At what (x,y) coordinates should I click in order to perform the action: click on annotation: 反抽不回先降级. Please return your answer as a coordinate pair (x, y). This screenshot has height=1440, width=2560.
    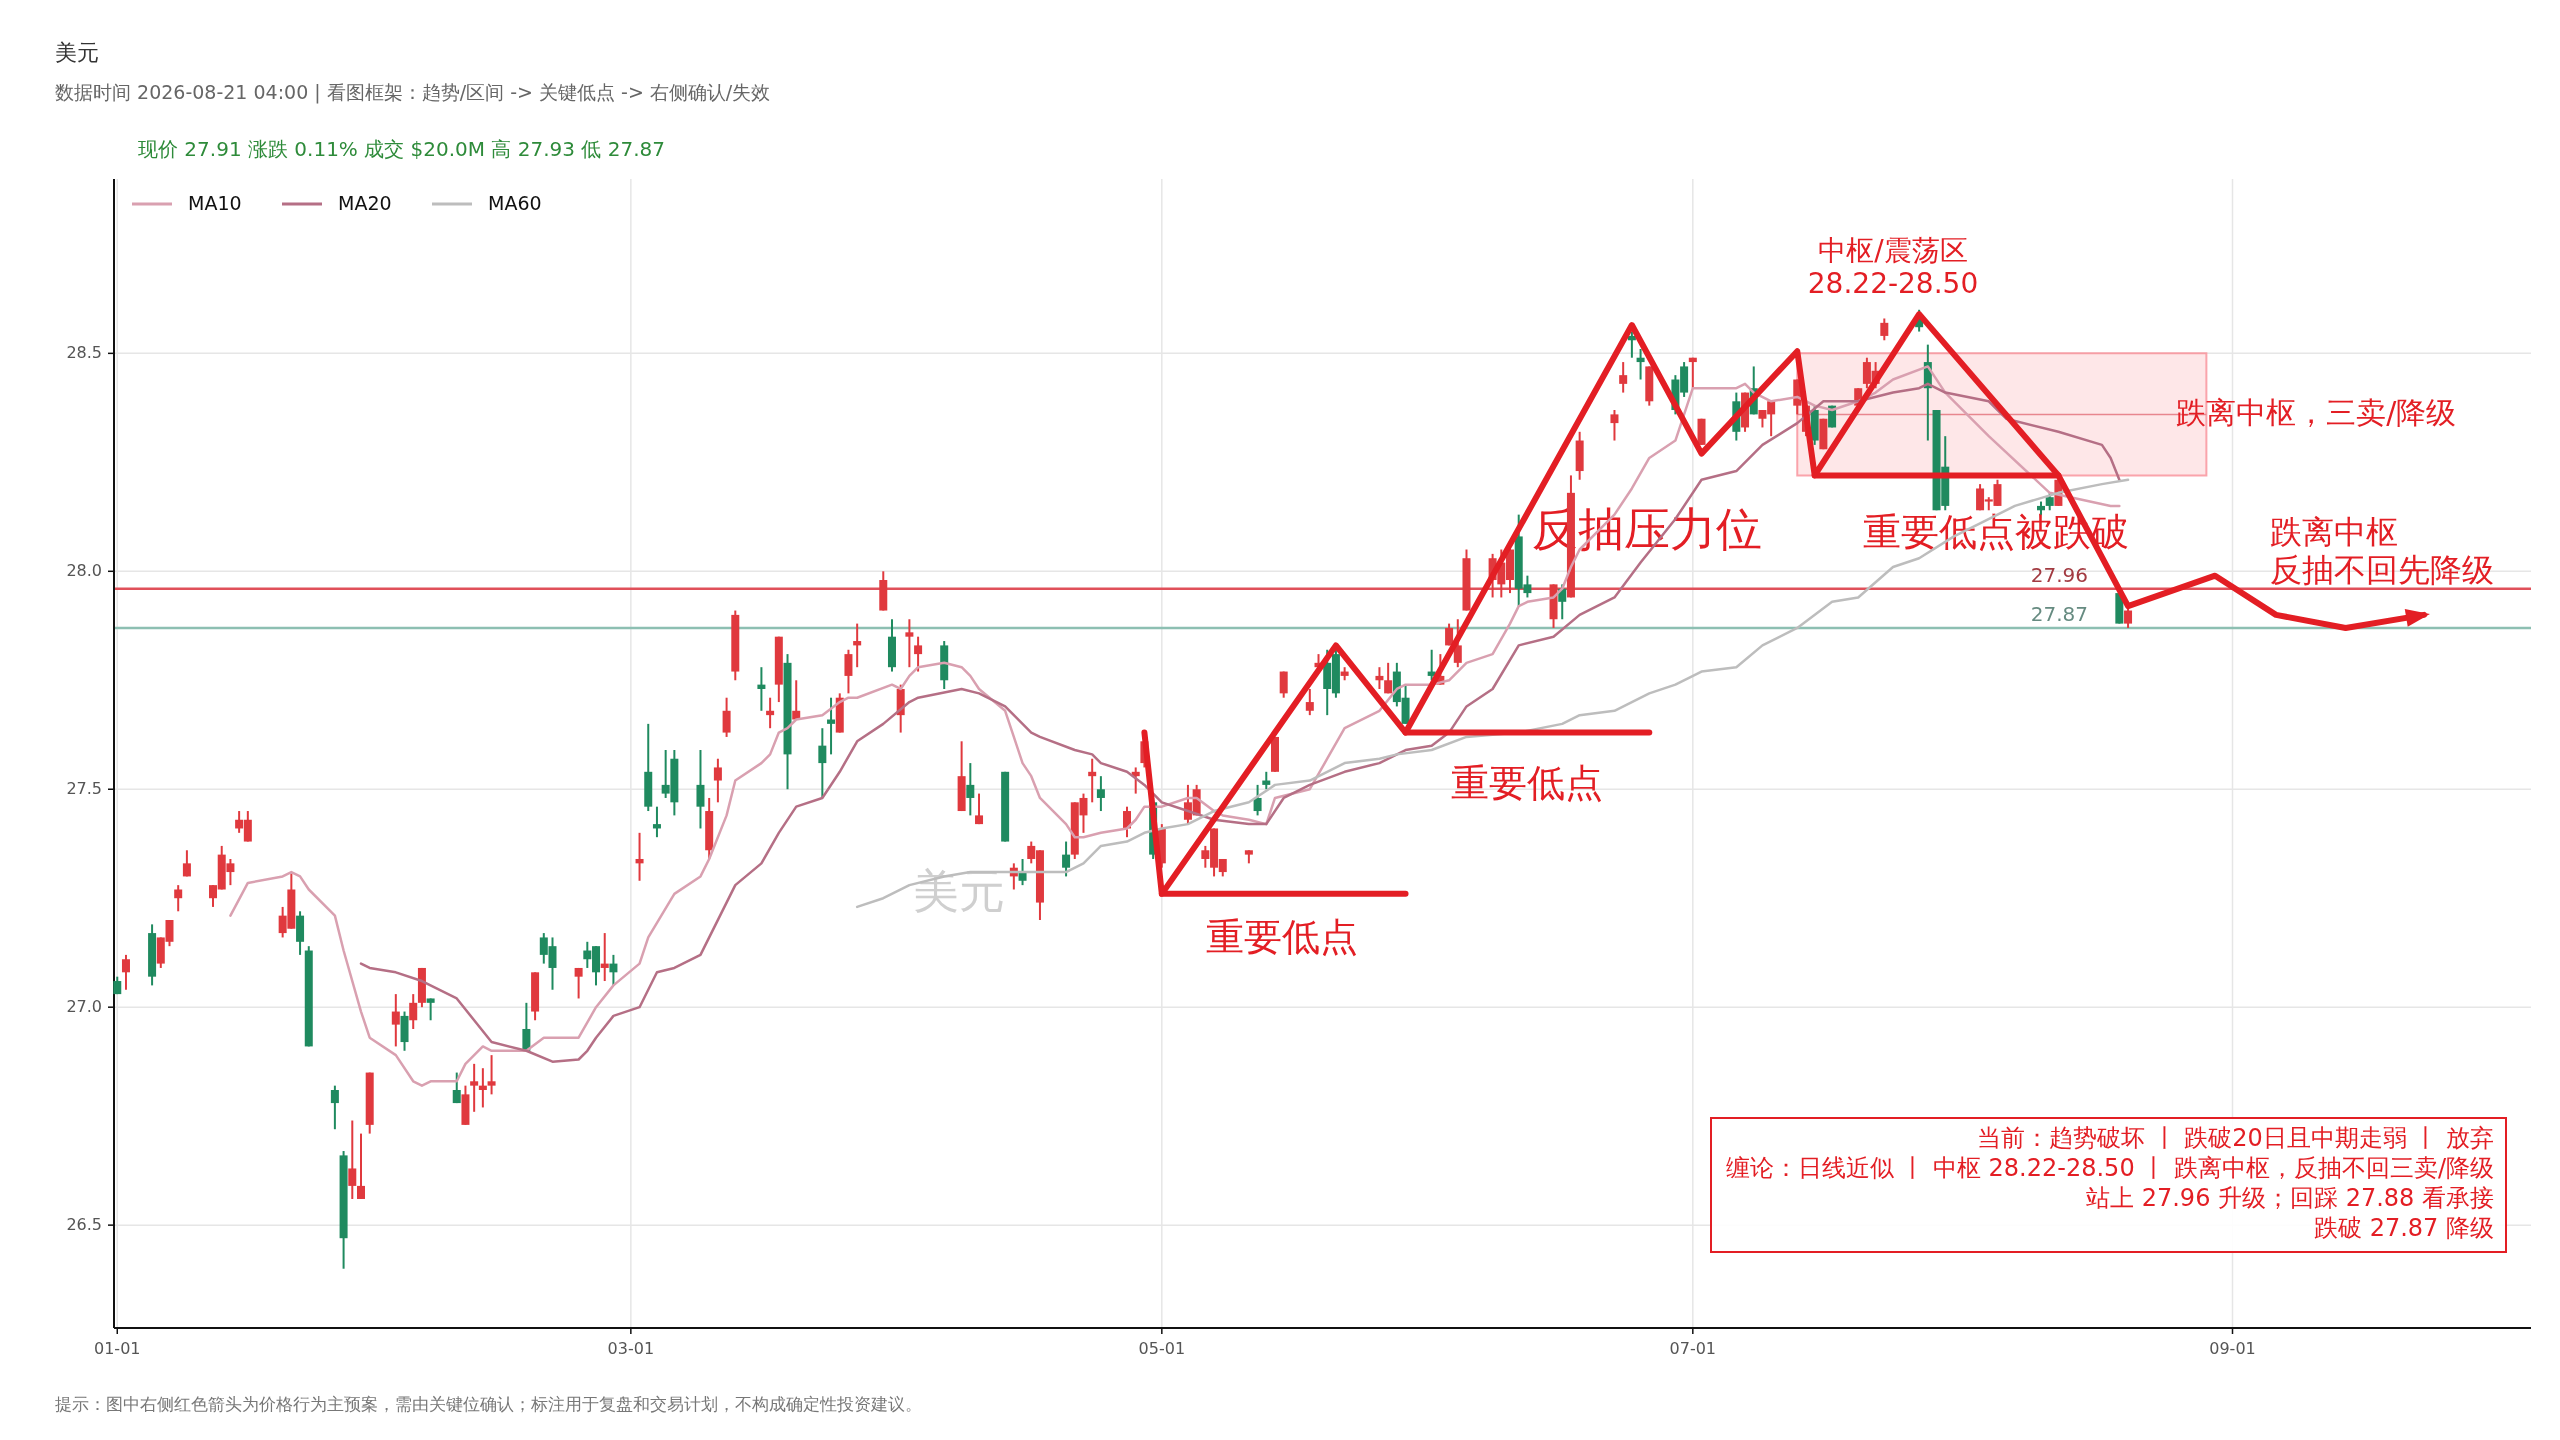
    Looking at the image, I should click on (2382, 570).